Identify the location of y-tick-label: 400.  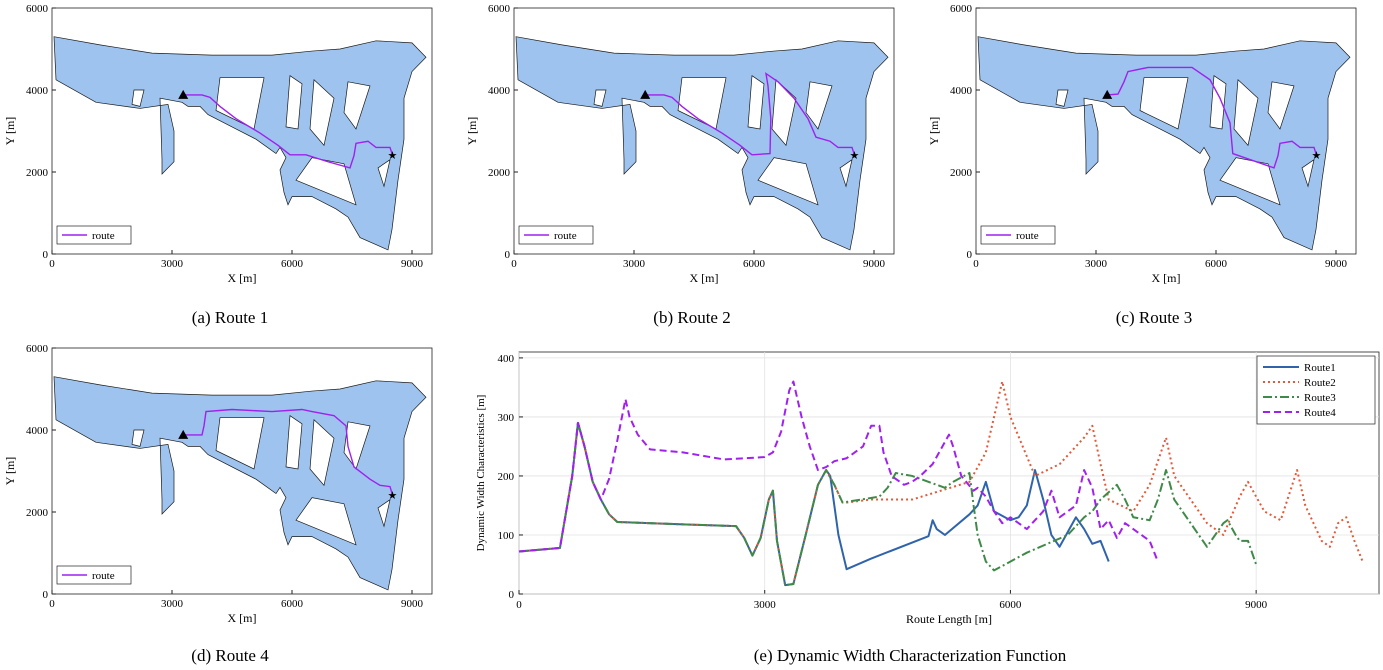
(506, 359).